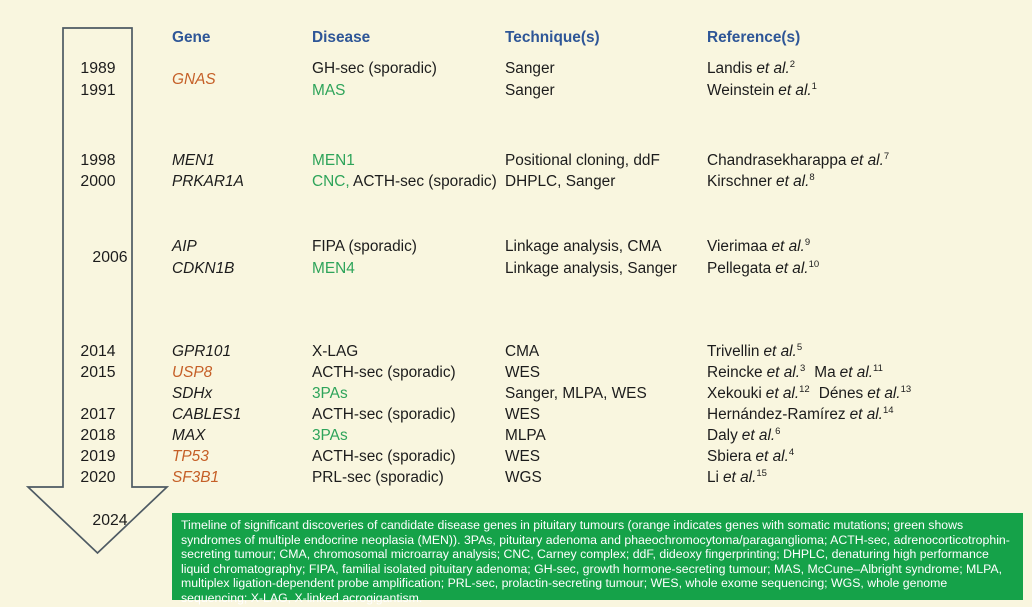 The height and width of the screenshot is (607, 1032). What do you see at coordinates (208, 181) in the screenshot?
I see `gene-name: PRKAR1A` at bounding box center [208, 181].